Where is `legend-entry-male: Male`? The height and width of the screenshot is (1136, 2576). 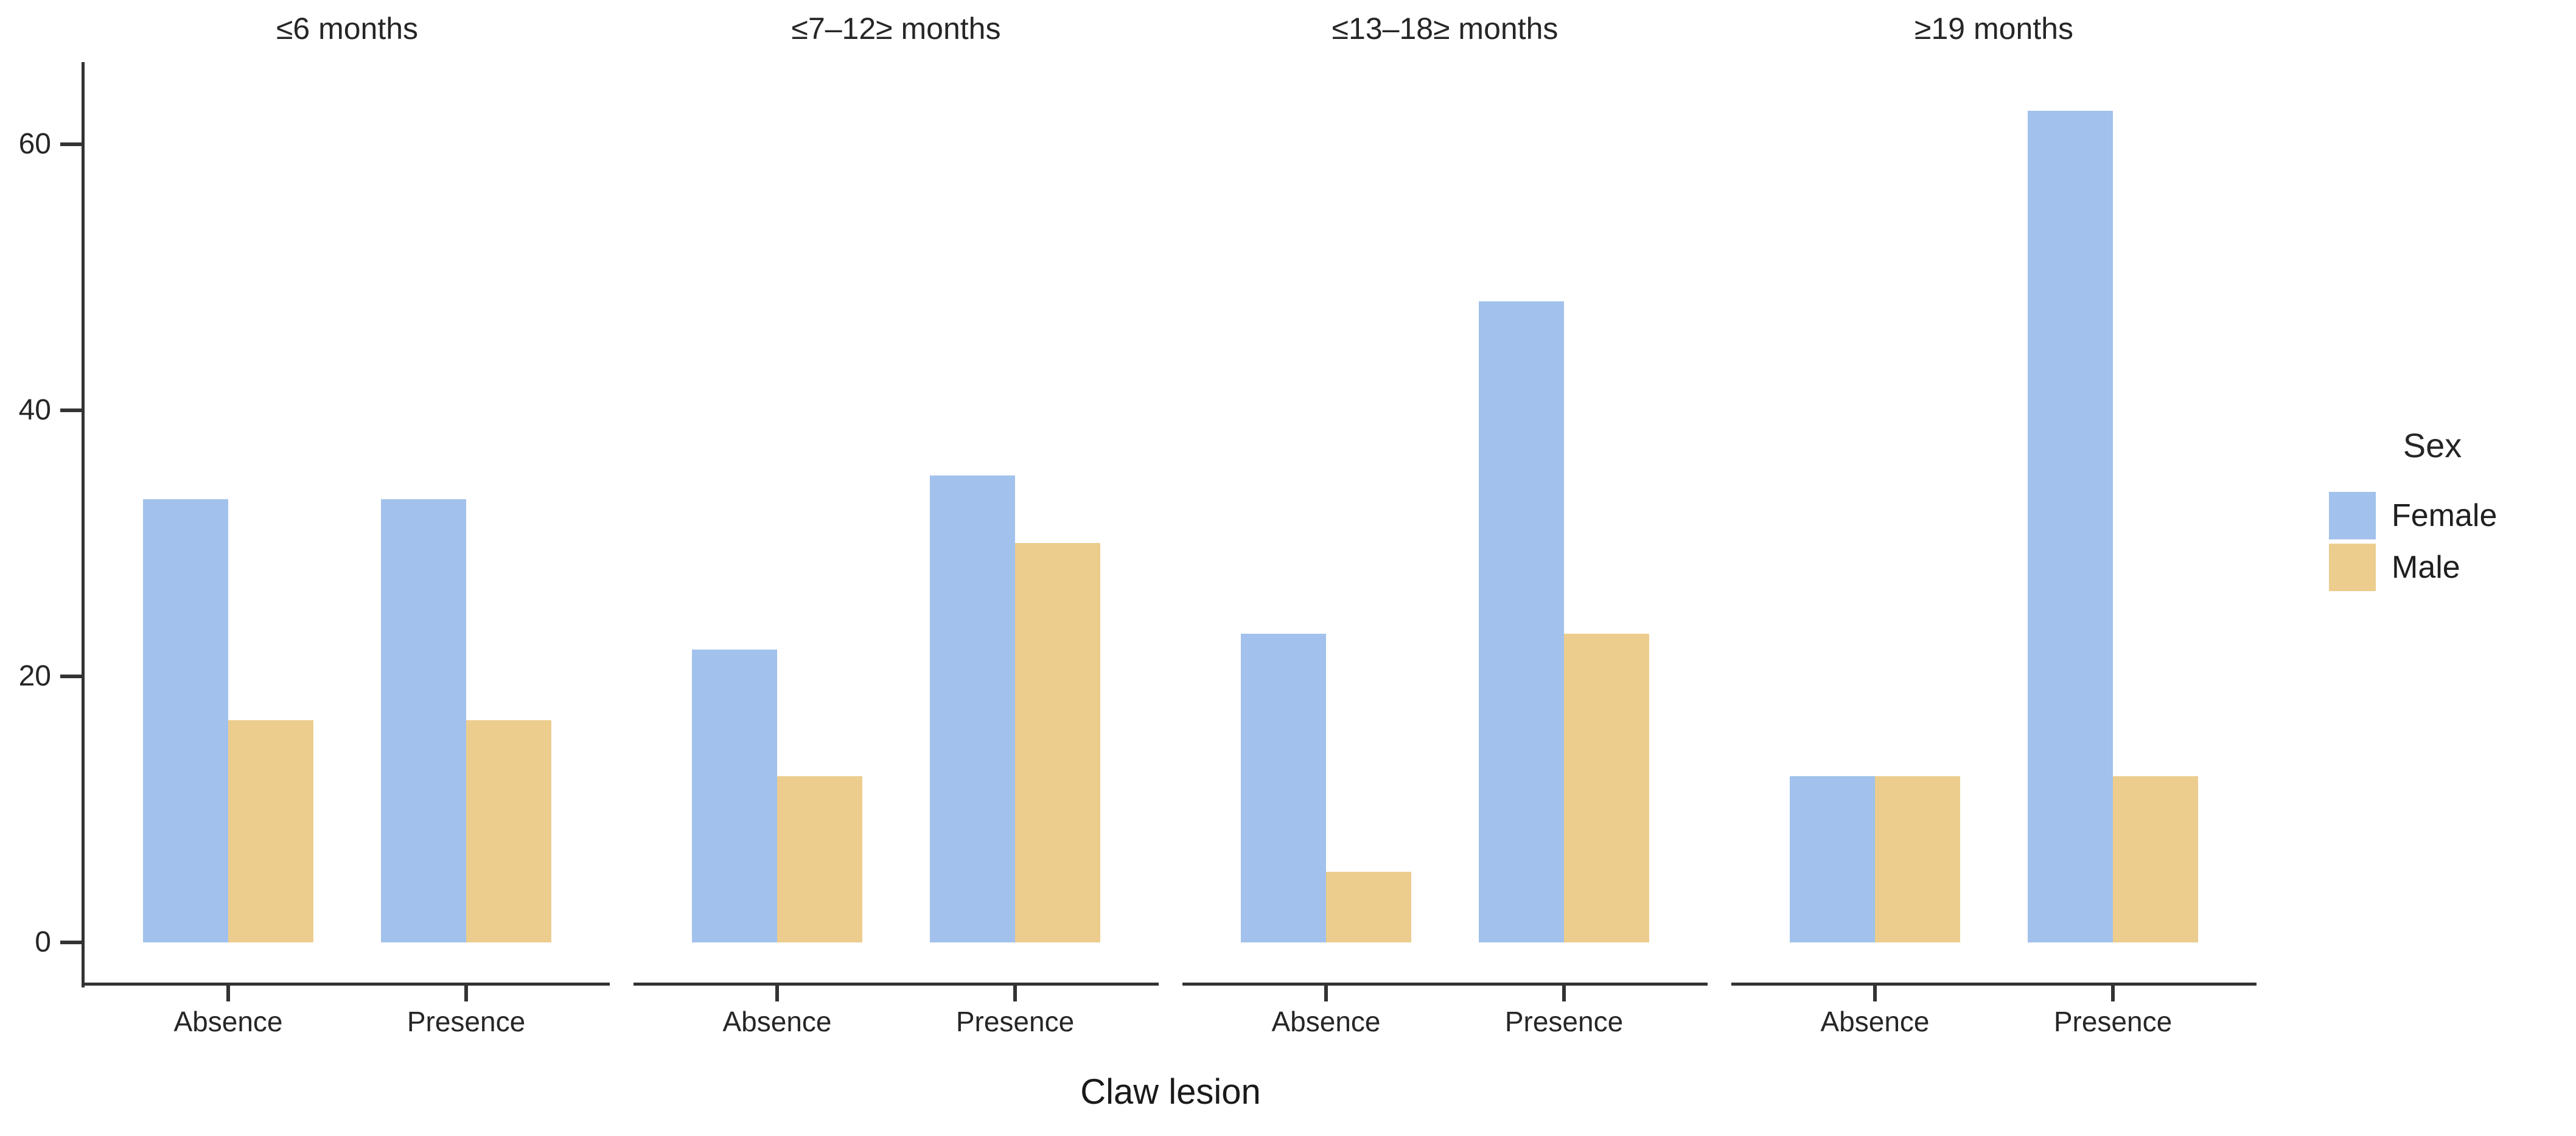
legend-entry-male: Male is located at coordinates (2452, 567).